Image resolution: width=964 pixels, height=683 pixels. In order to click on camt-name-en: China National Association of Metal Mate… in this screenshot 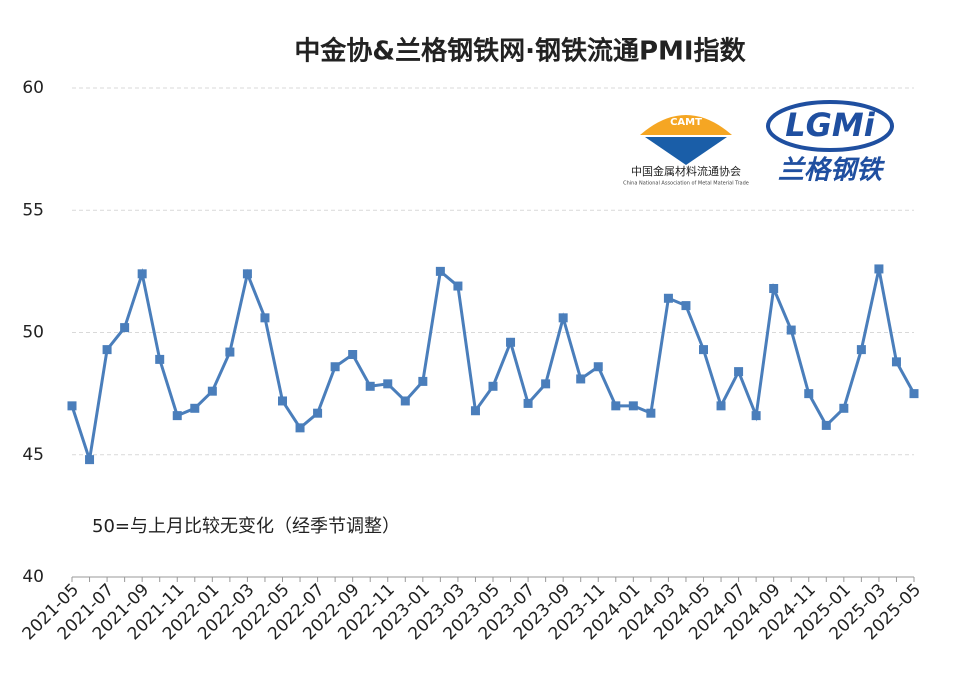, I will do `click(686, 184)`.